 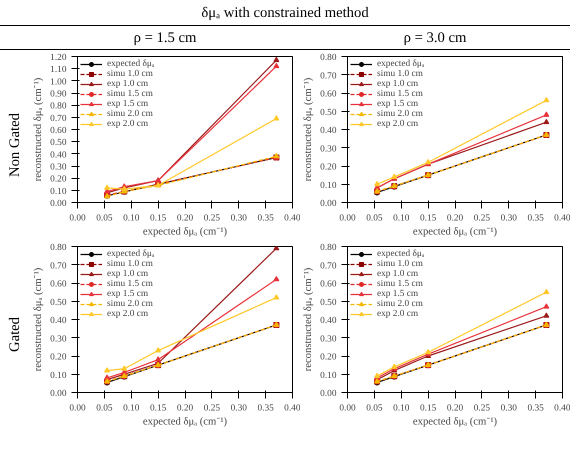 I want to click on text: Non Gated, so click(x=15, y=145).